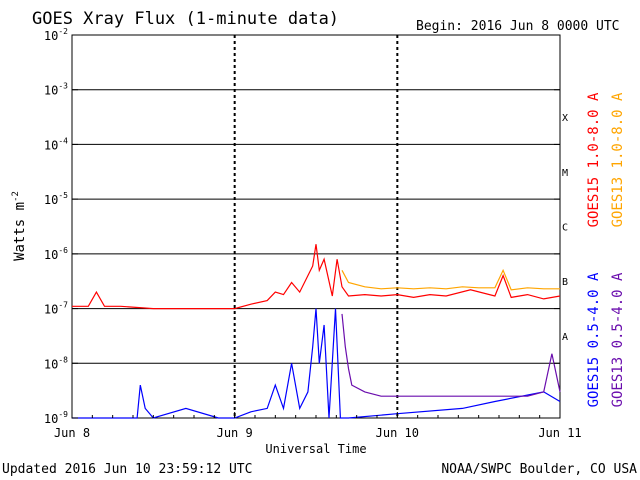 The width and height of the screenshot is (640, 480). Describe the element at coordinates (594, 159) in the screenshot. I see `legend-entry: GOES15 1.0-8.0 A` at that location.